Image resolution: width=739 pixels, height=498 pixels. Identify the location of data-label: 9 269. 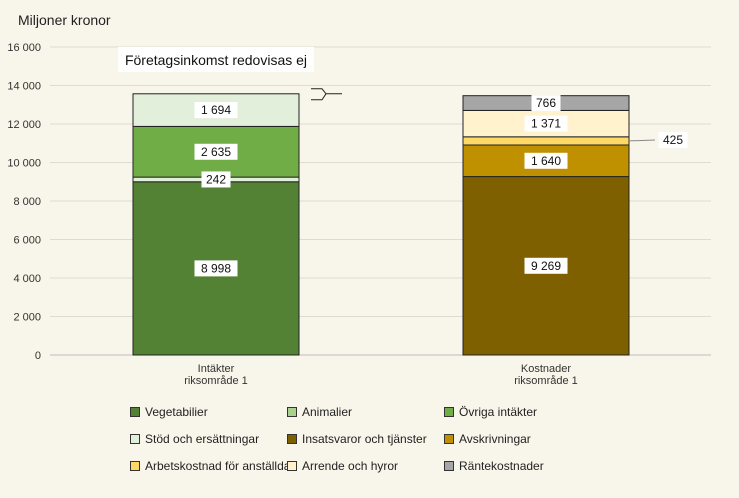
(546, 266).